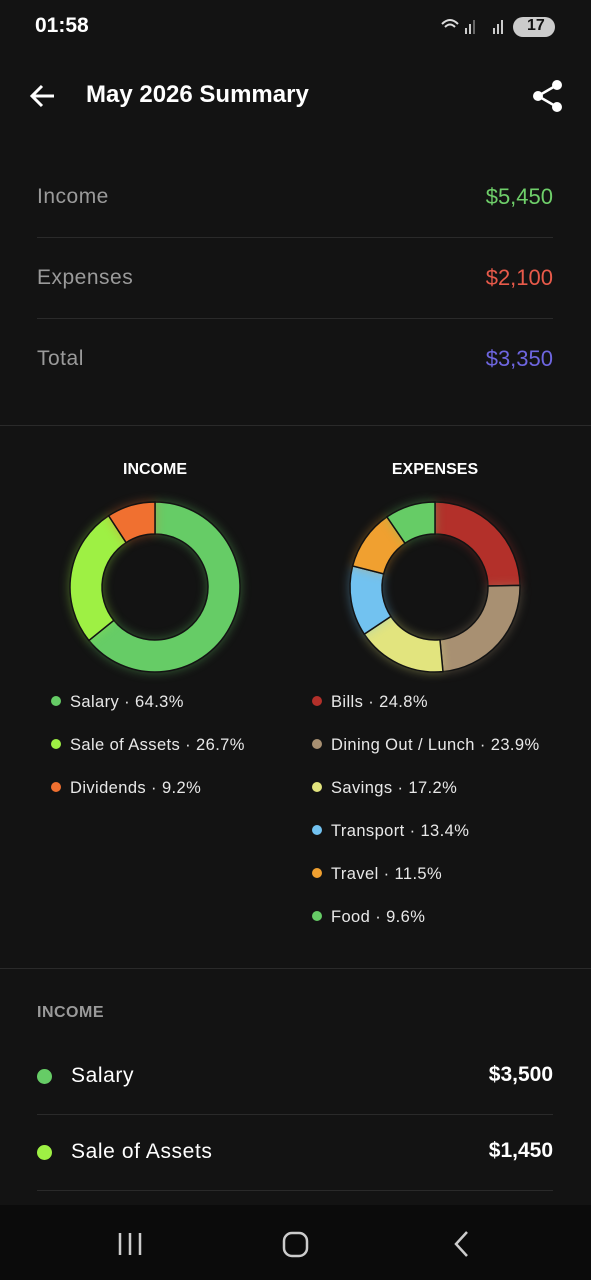  What do you see at coordinates (362, 788) in the screenshot?
I see `legend-name: Savings` at bounding box center [362, 788].